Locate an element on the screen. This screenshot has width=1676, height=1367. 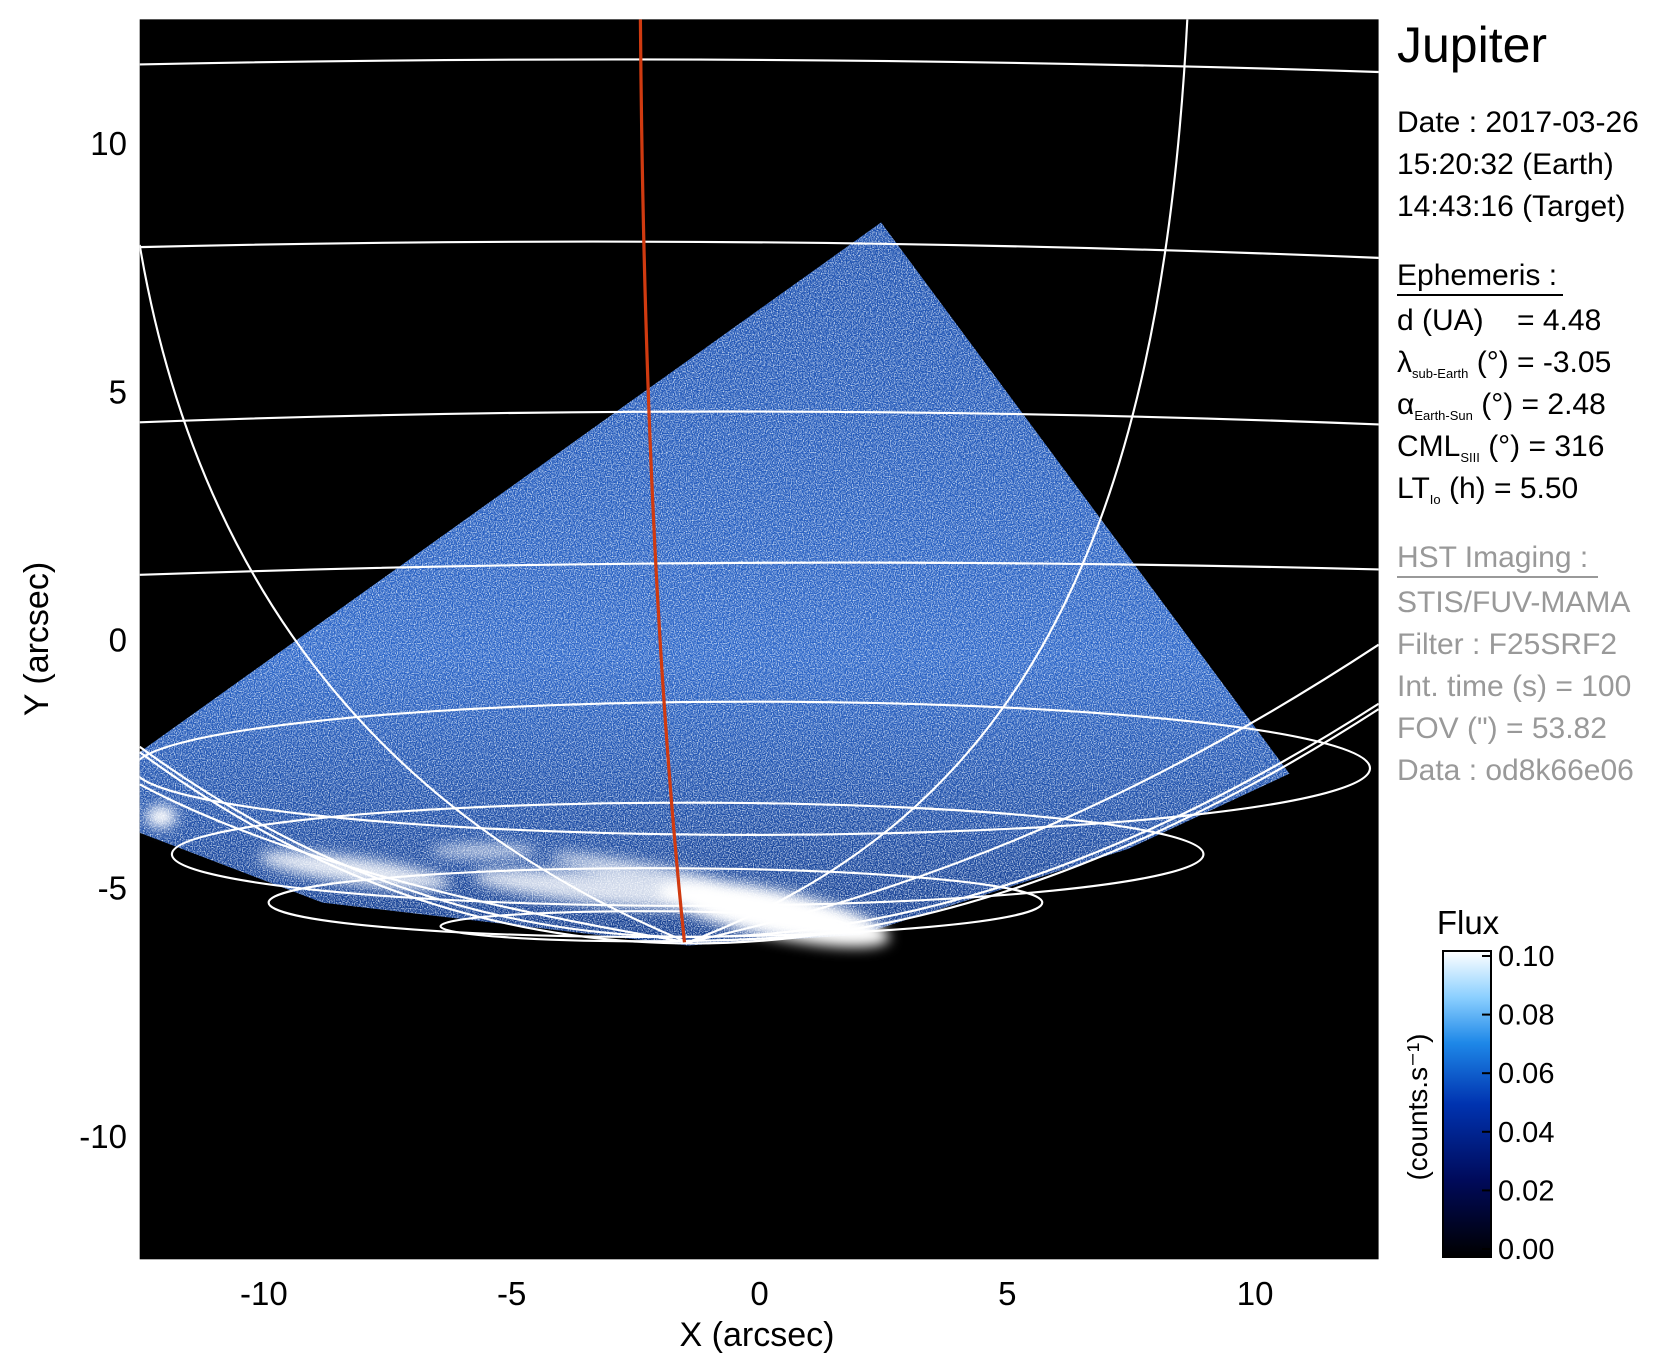
ephemeris-text: CML is located at coordinates (1428, 446).